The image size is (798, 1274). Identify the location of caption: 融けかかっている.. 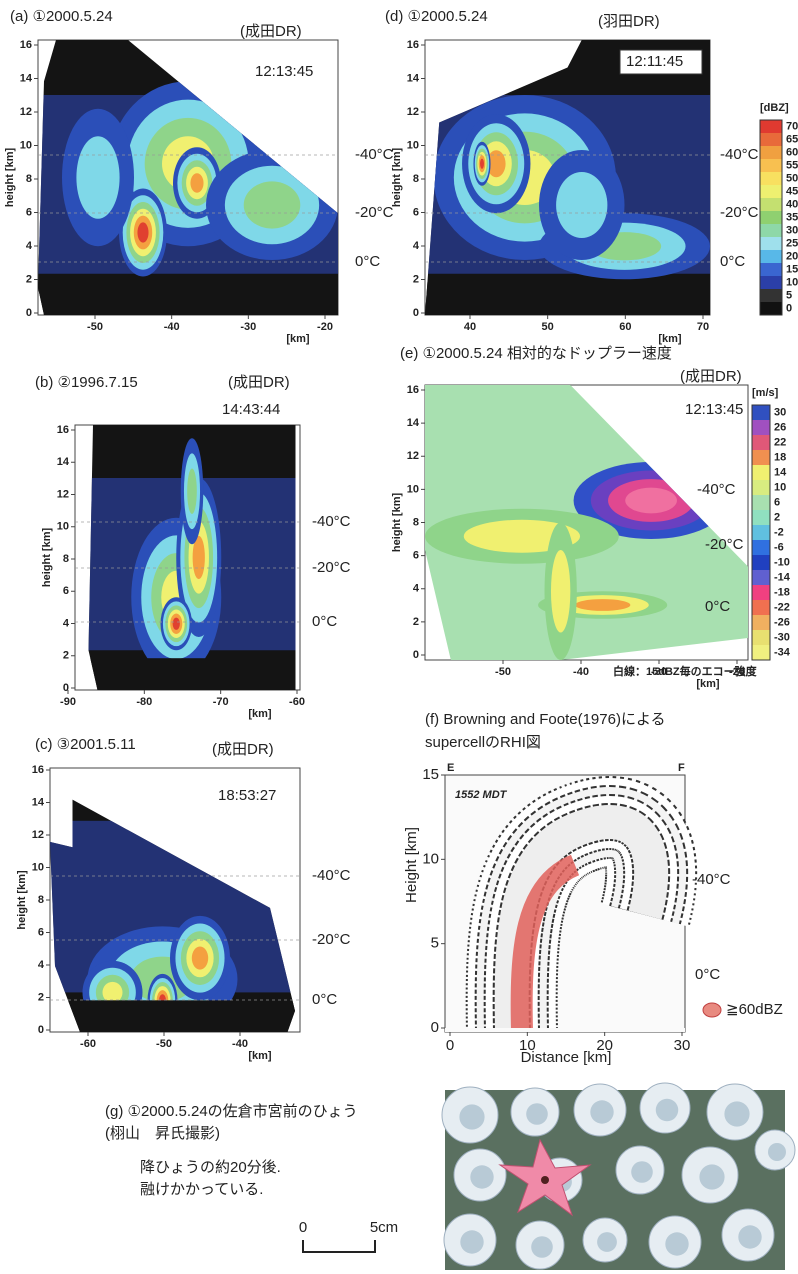
(201, 1189).